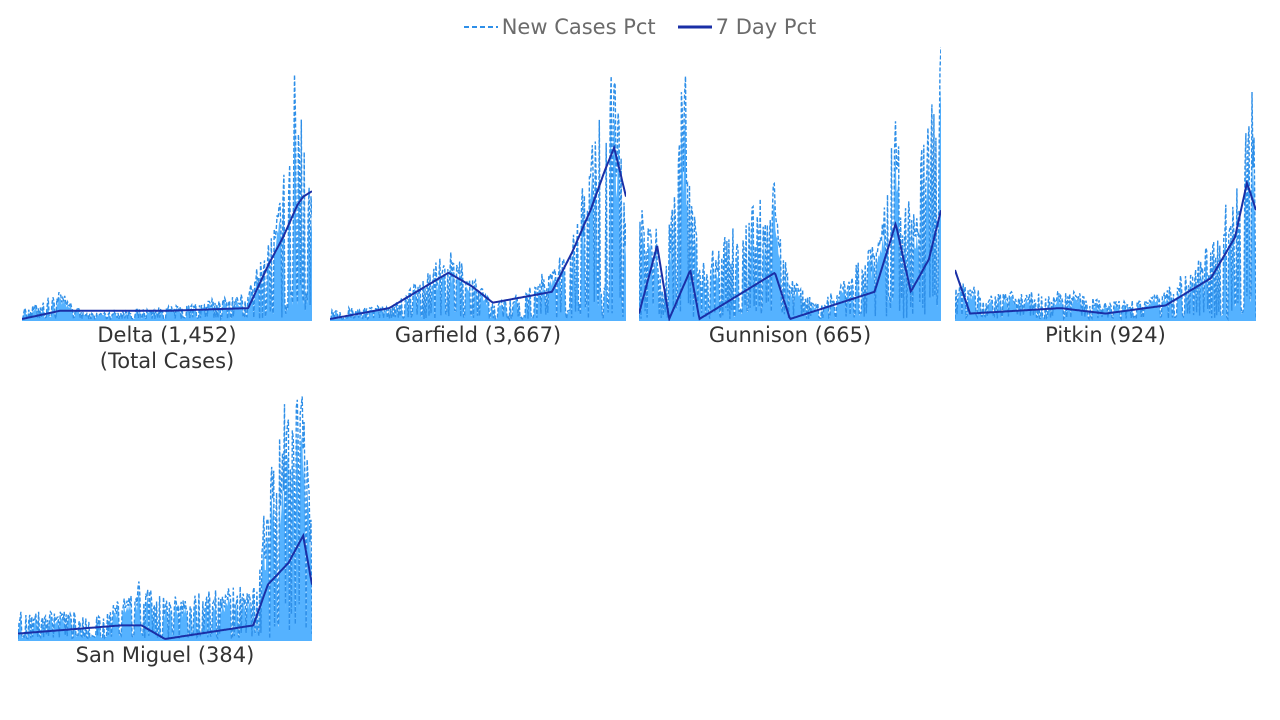 The height and width of the screenshot is (720, 1280). What do you see at coordinates (167, 348) in the screenshot?
I see `county-label: Delta (1,452) (Total Cases)` at bounding box center [167, 348].